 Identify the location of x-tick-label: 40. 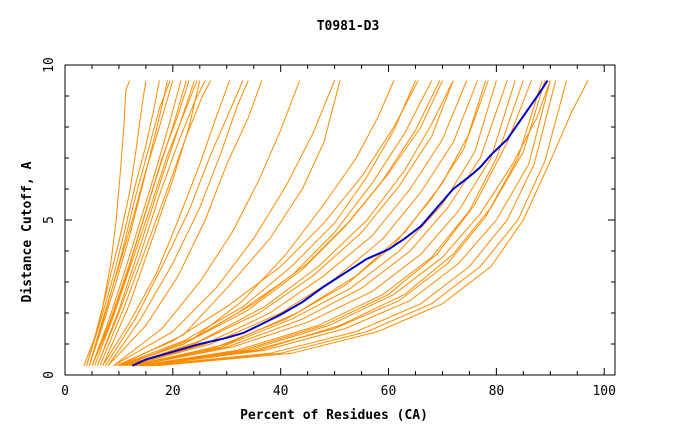
(281, 391).